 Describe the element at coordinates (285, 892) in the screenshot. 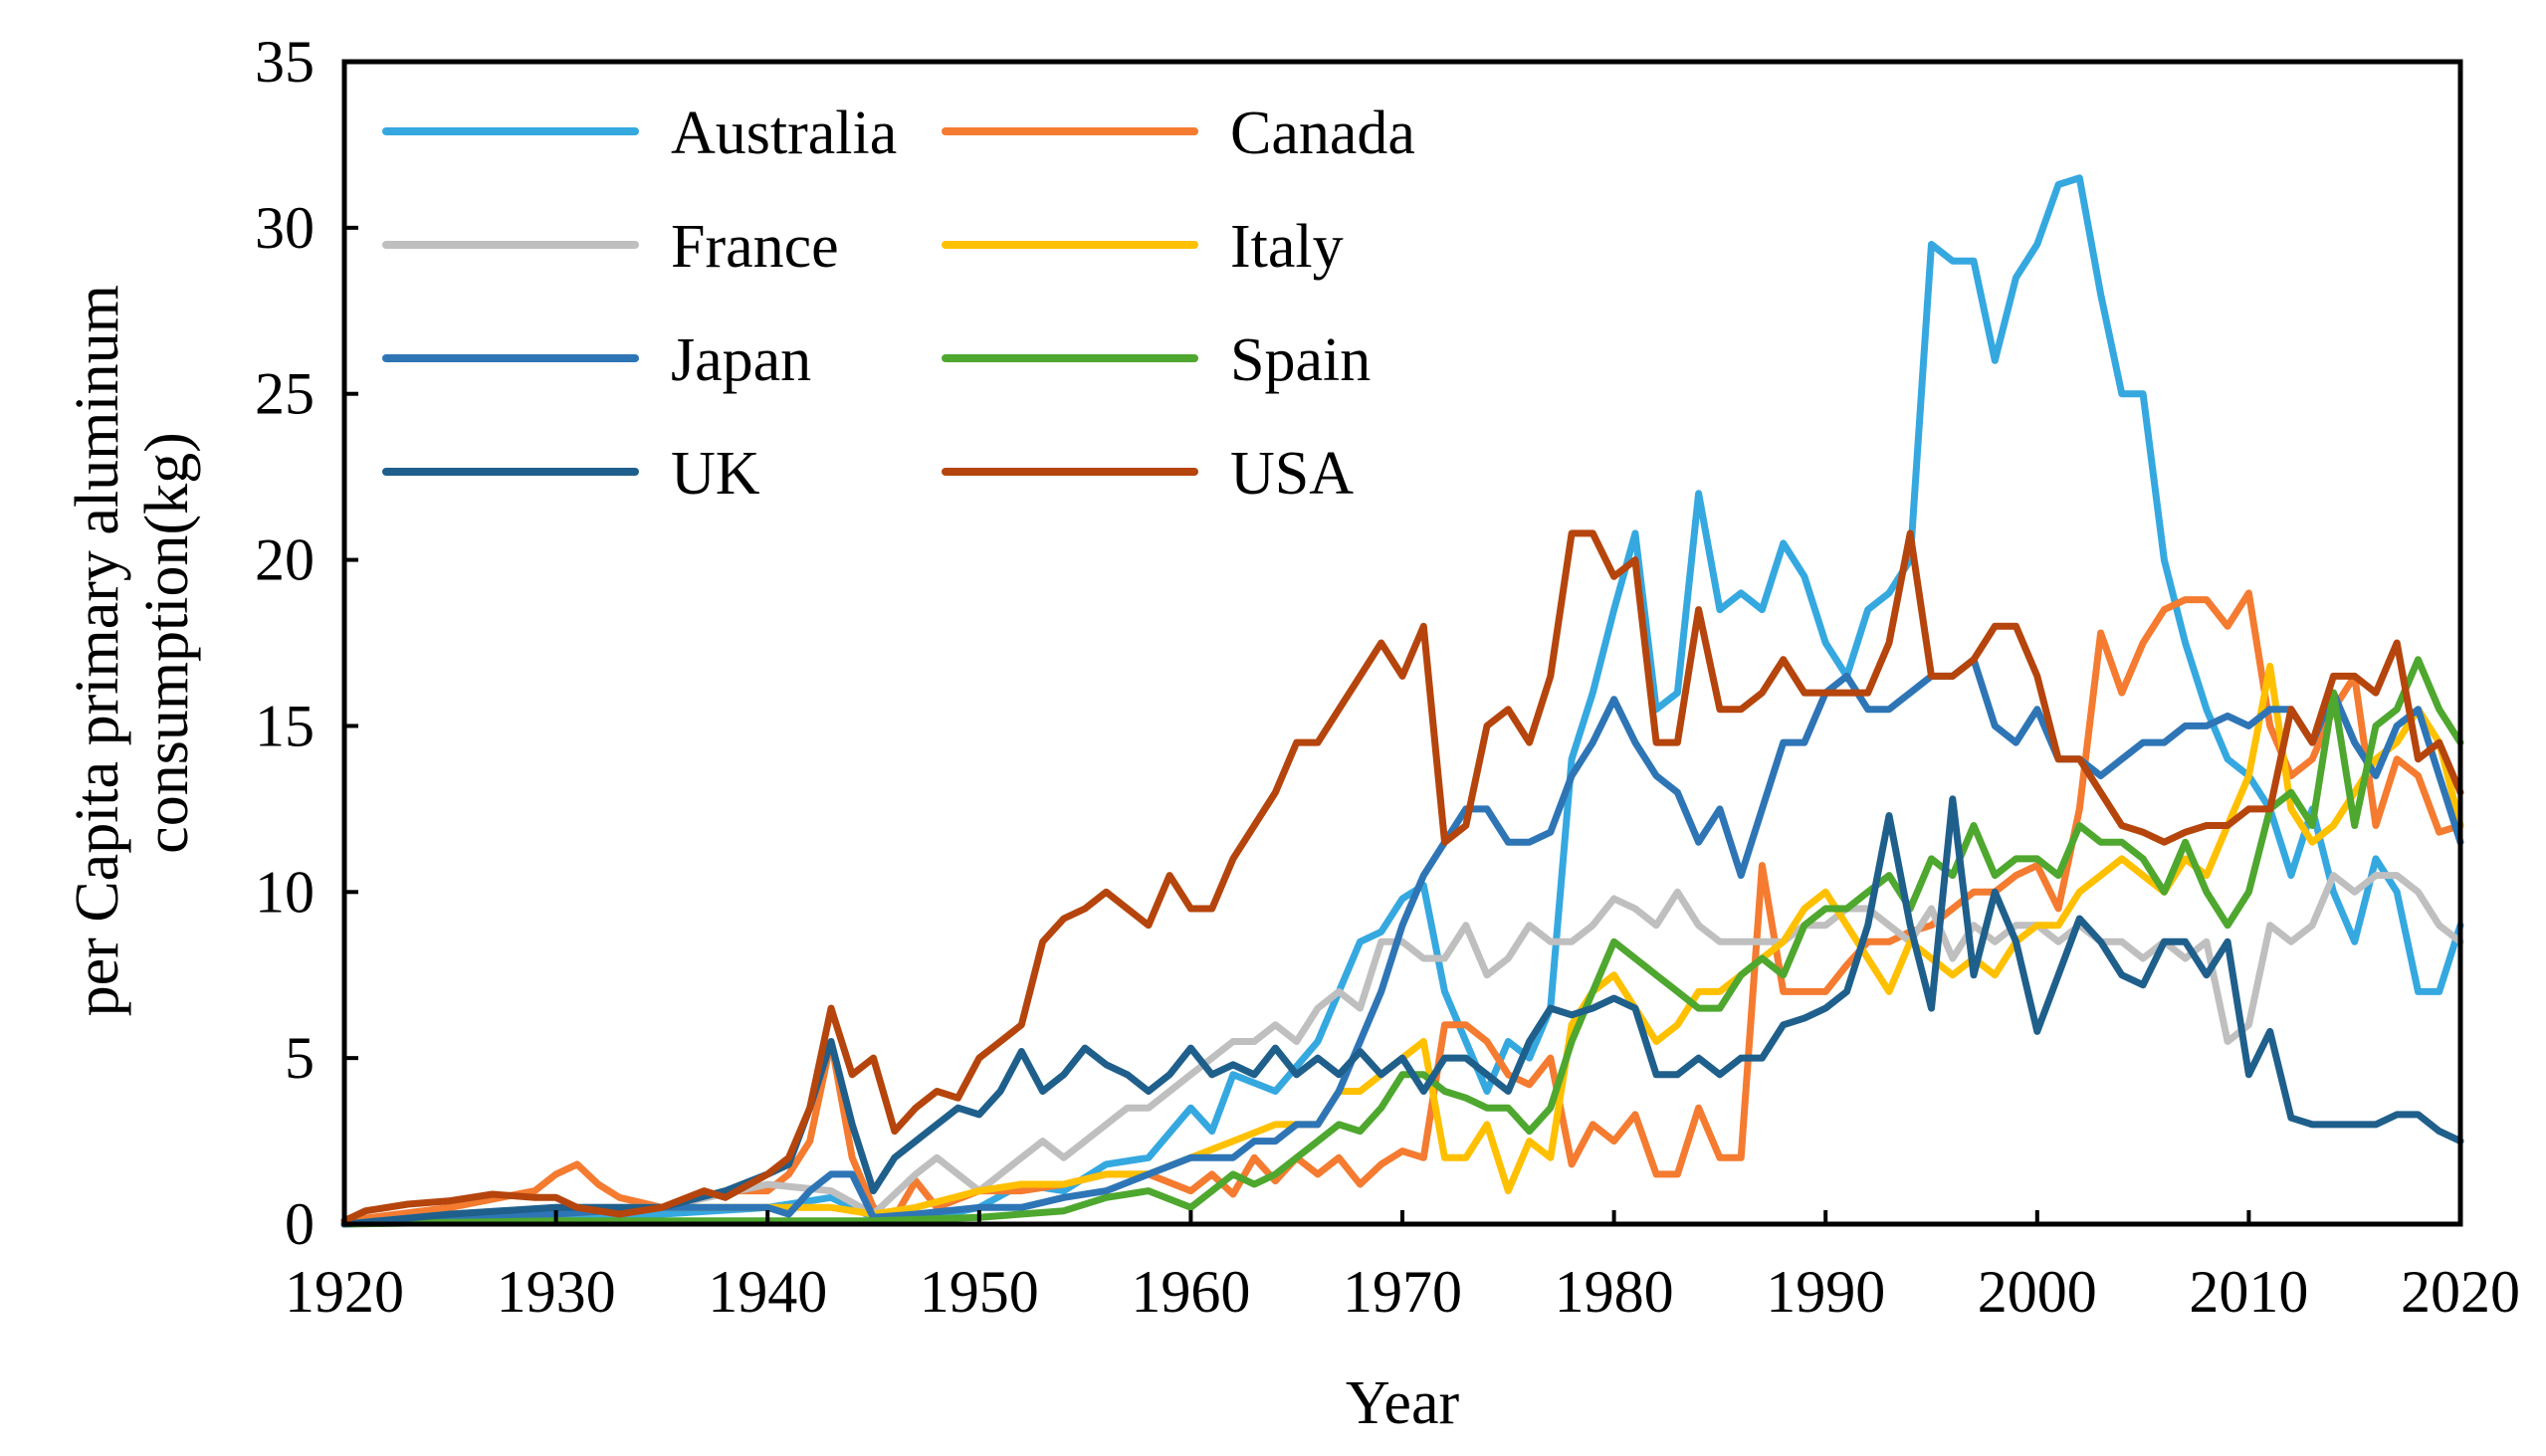

I see `y-tick-label: 10` at that location.